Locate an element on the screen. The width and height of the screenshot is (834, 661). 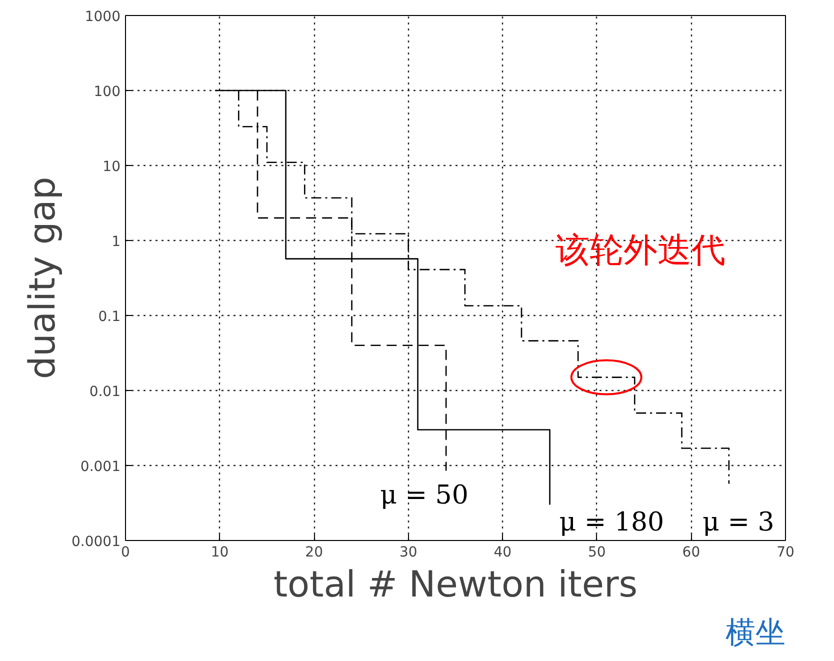
x-tick-label: 30 is located at coordinates (408, 552).